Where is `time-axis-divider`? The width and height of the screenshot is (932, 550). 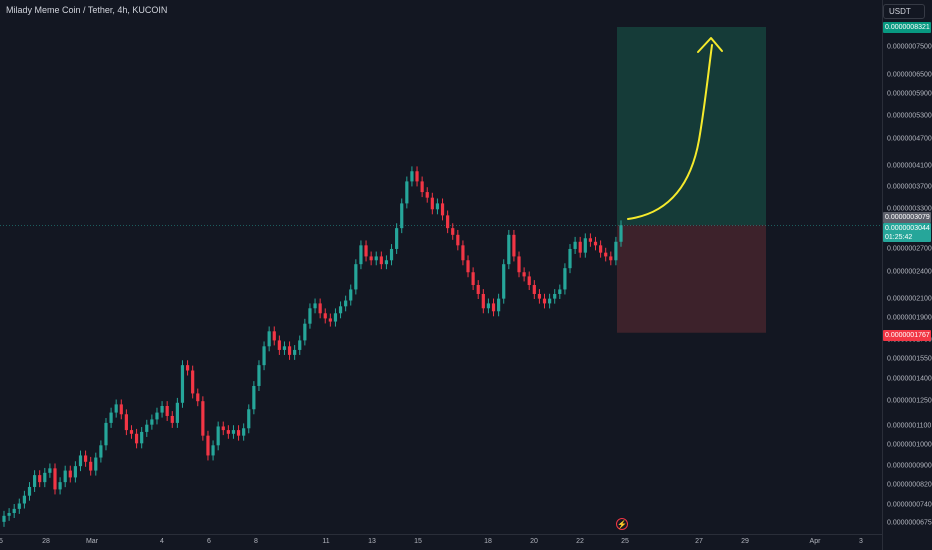 time-axis-divider is located at coordinates (441, 534).